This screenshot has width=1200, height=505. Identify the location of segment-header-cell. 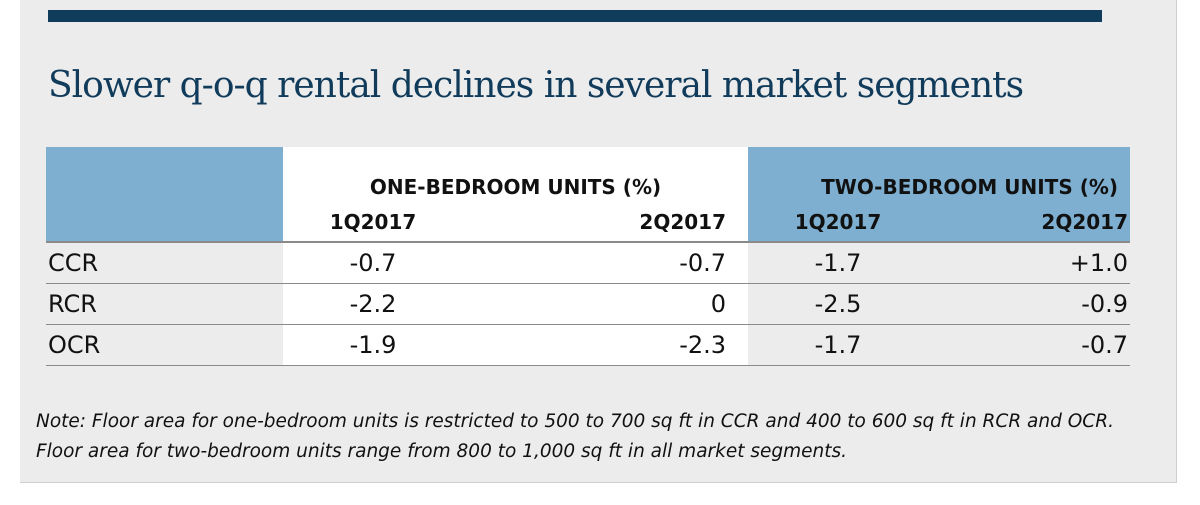
(164, 175).